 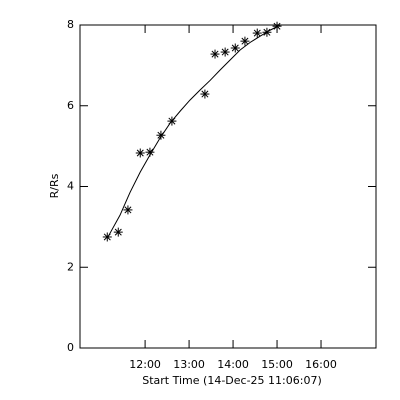 I want to click on x-tick-label: 15:00, so click(x=277, y=364).